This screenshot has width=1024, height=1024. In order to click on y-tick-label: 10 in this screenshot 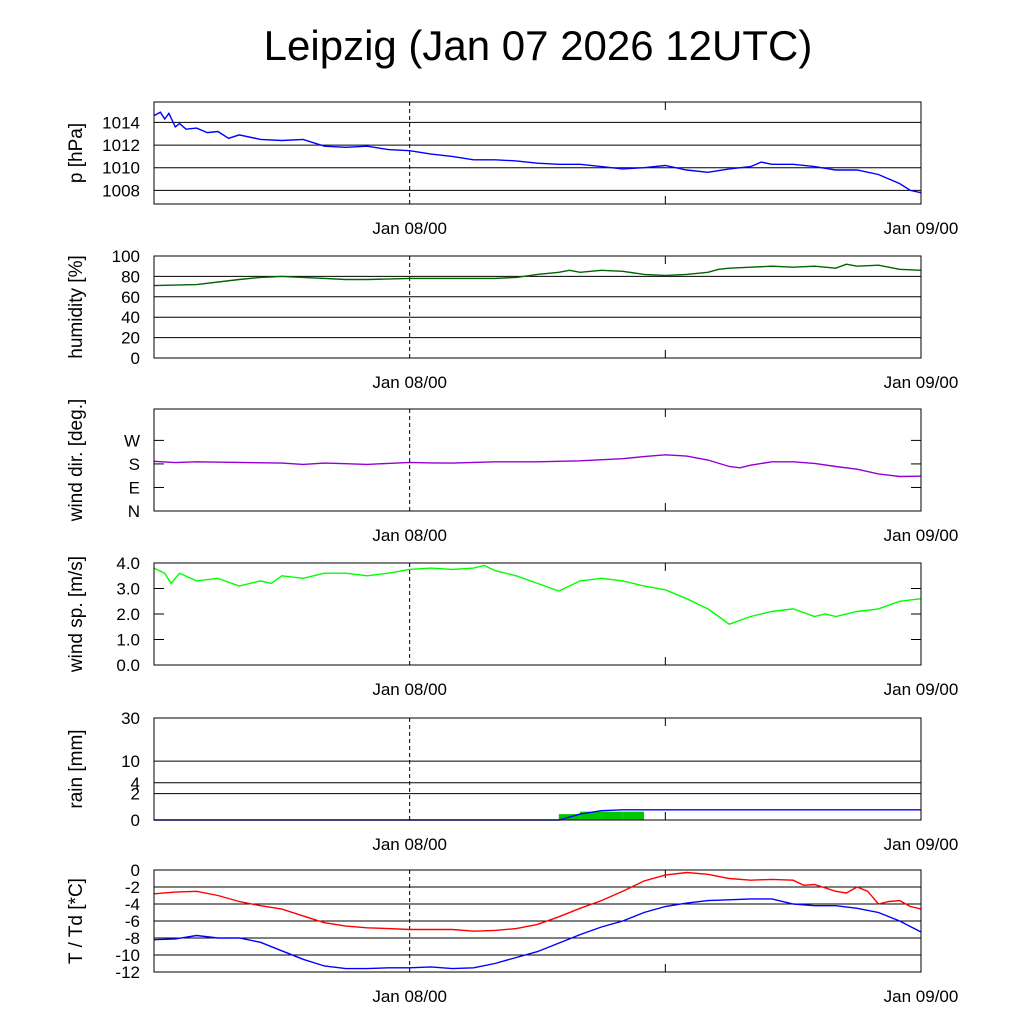, I will do `click(130, 761)`.